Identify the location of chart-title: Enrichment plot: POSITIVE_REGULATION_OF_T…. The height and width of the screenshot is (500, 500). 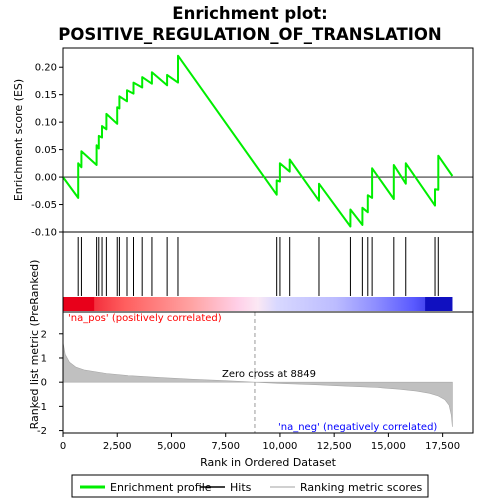
(249, 24).